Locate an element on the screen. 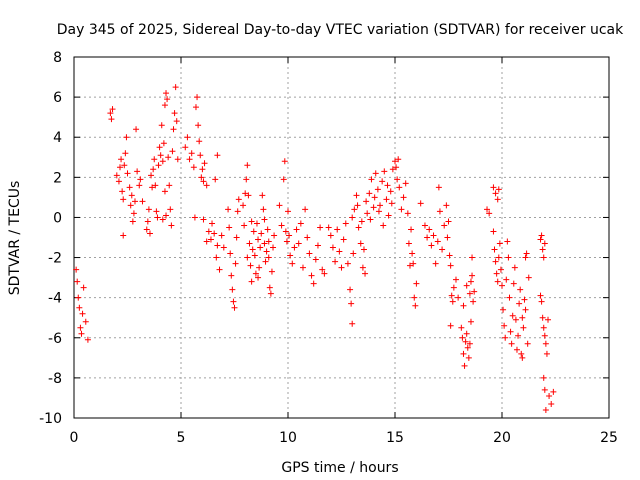 The height and width of the screenshot is (480, 640). x-tick-label: 20 is located at coordinates (502, 438).